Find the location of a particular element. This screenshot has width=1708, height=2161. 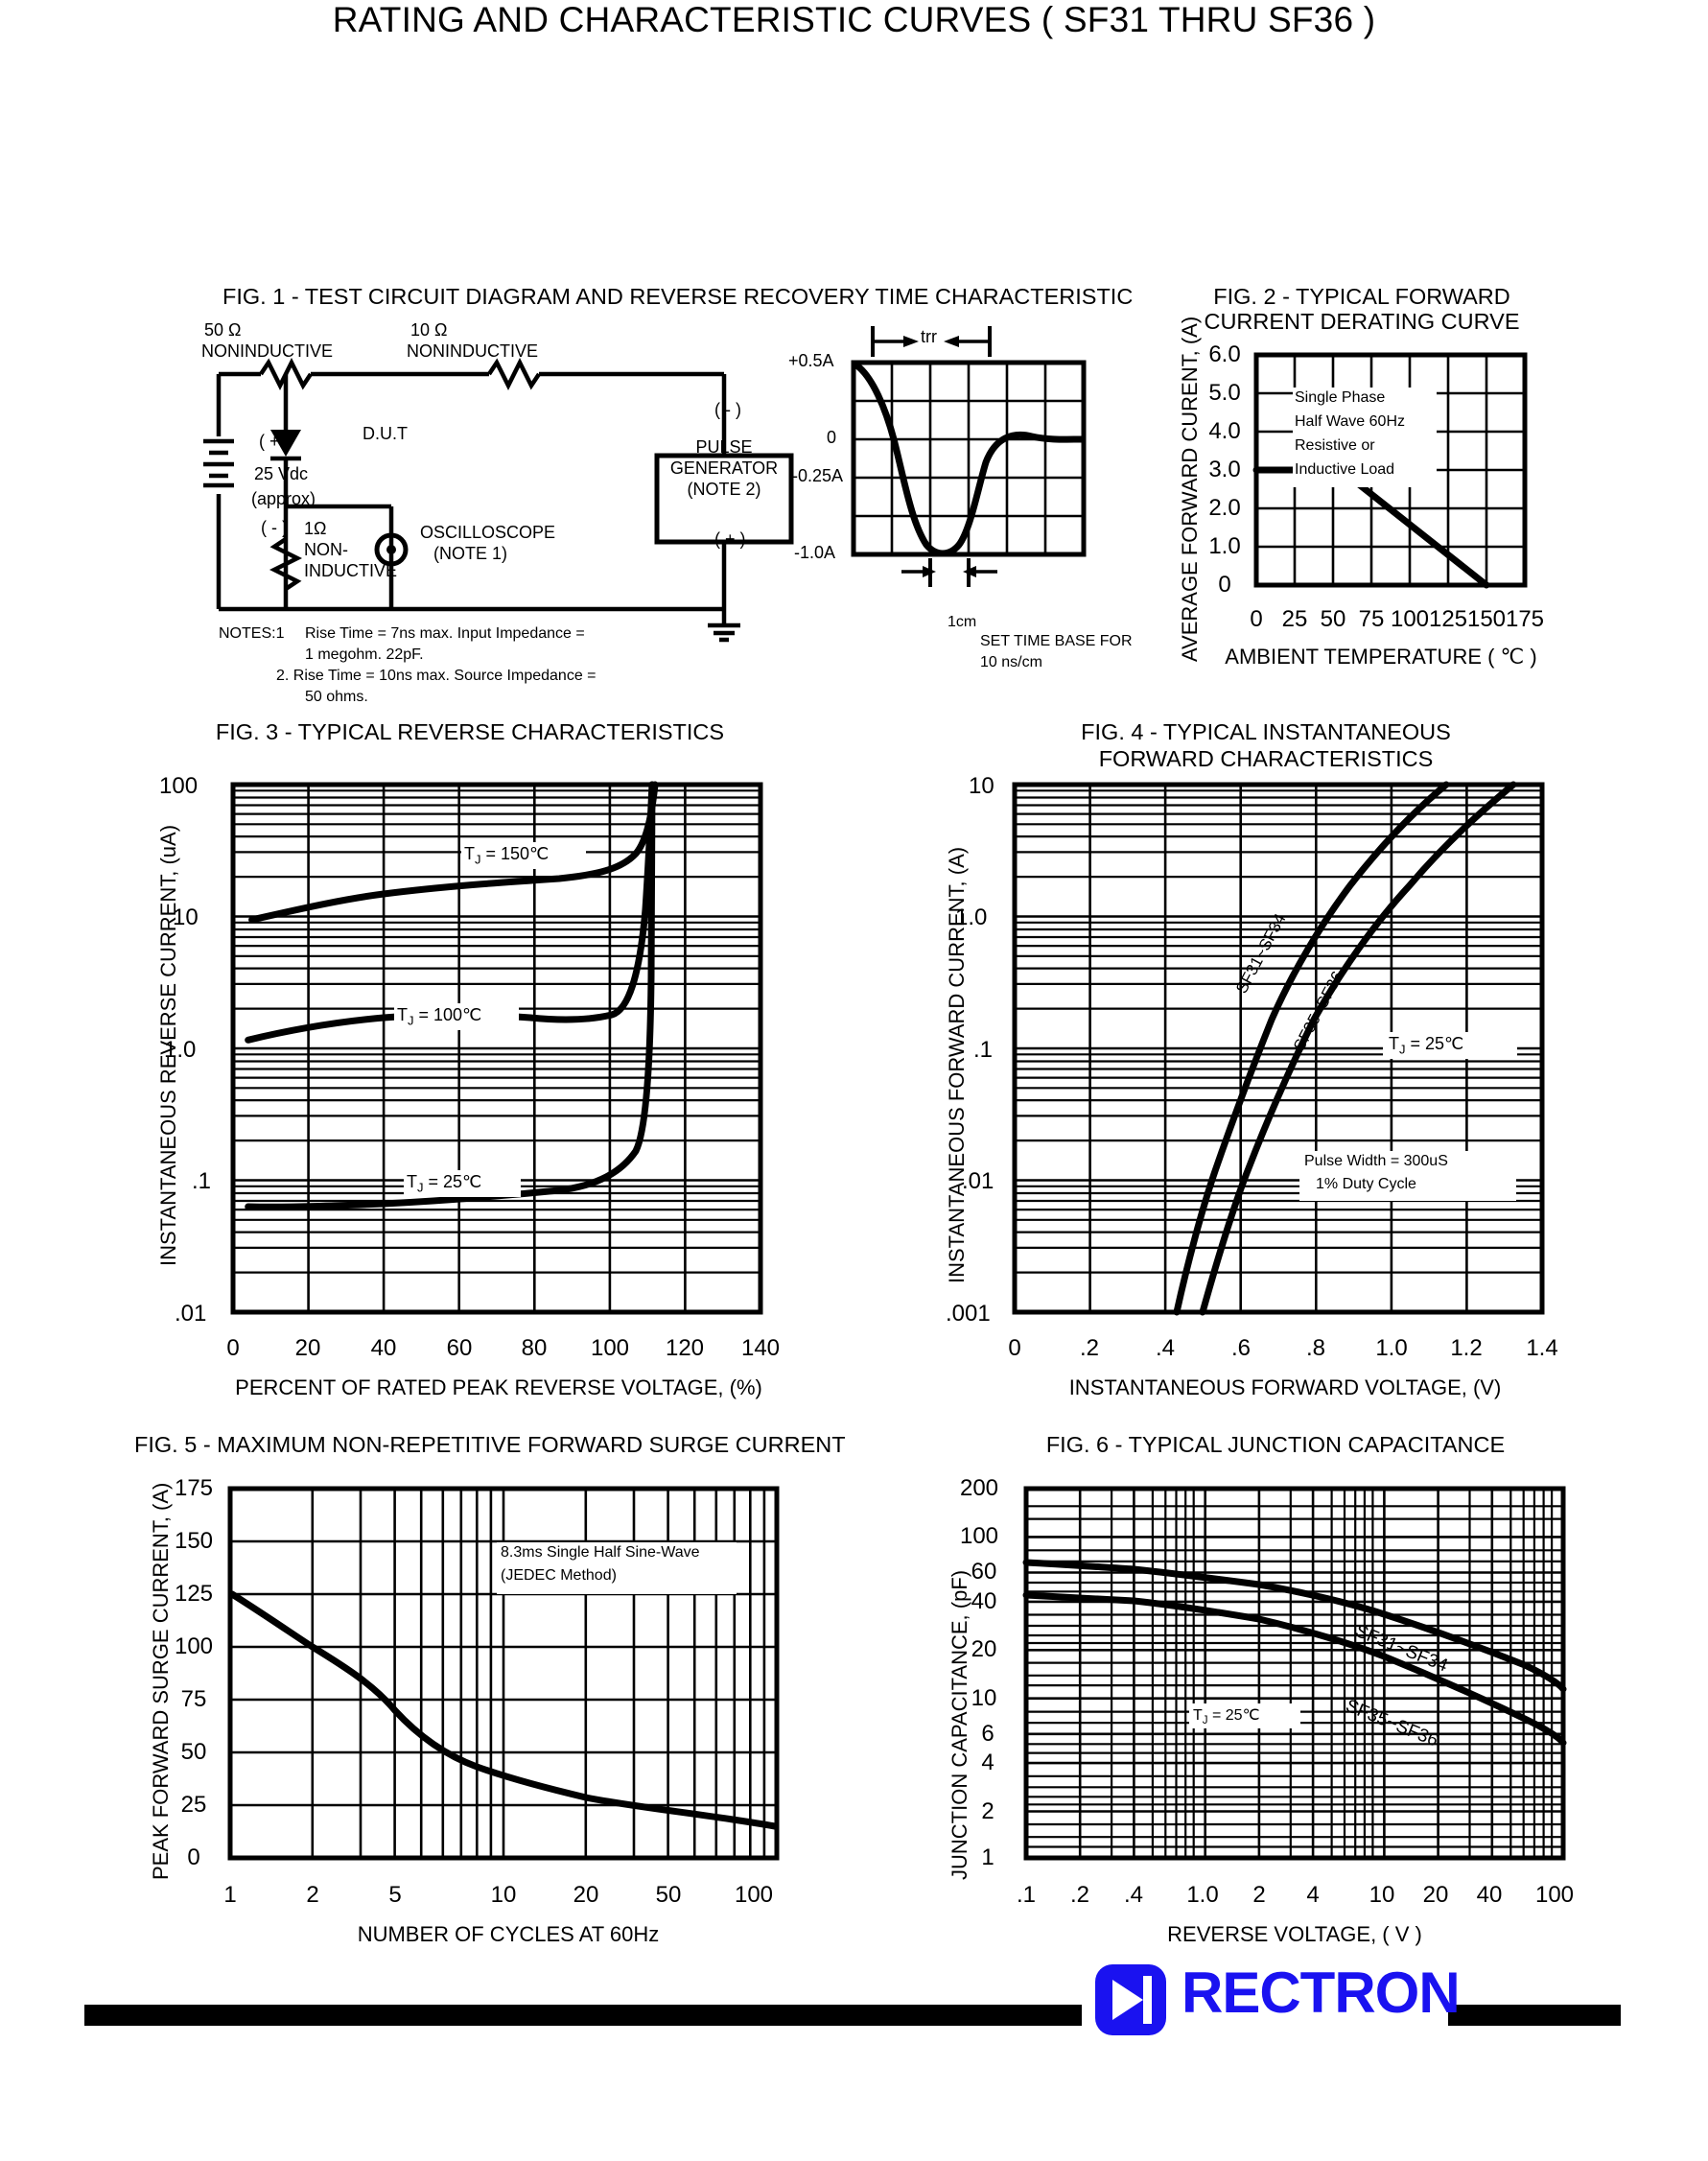

fig3-xtick-1: 20 is located at coordinates (307, 1348).